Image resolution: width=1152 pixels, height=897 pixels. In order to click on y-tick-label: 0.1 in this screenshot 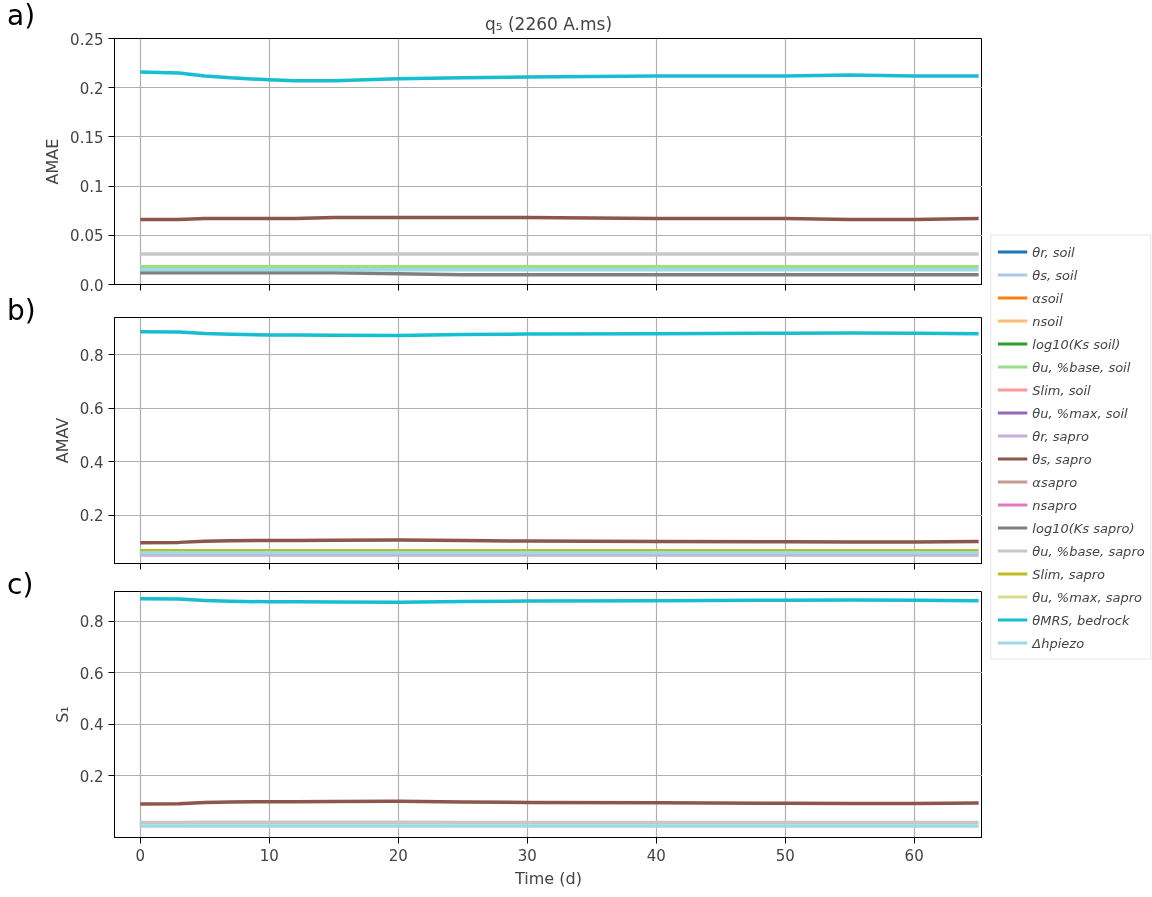, I will do `click(91, 187)`.